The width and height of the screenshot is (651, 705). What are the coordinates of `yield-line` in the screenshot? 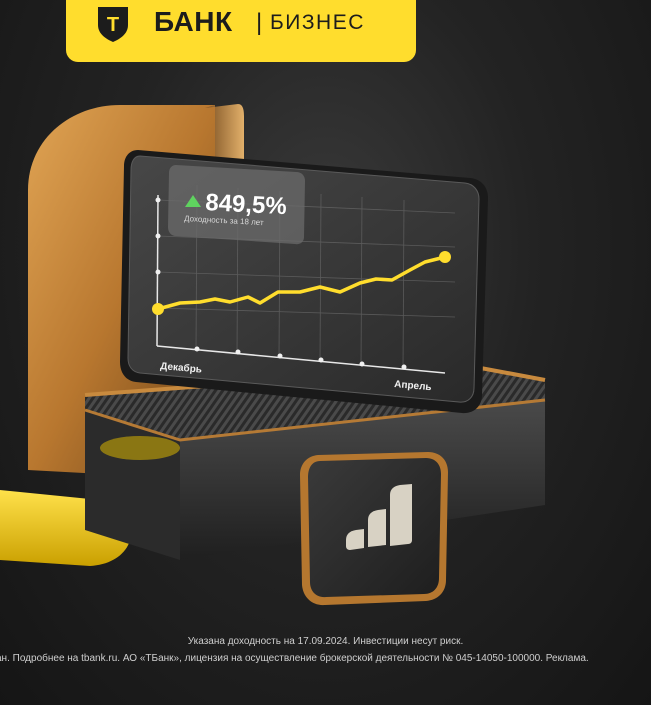 It's located at (301, 283).